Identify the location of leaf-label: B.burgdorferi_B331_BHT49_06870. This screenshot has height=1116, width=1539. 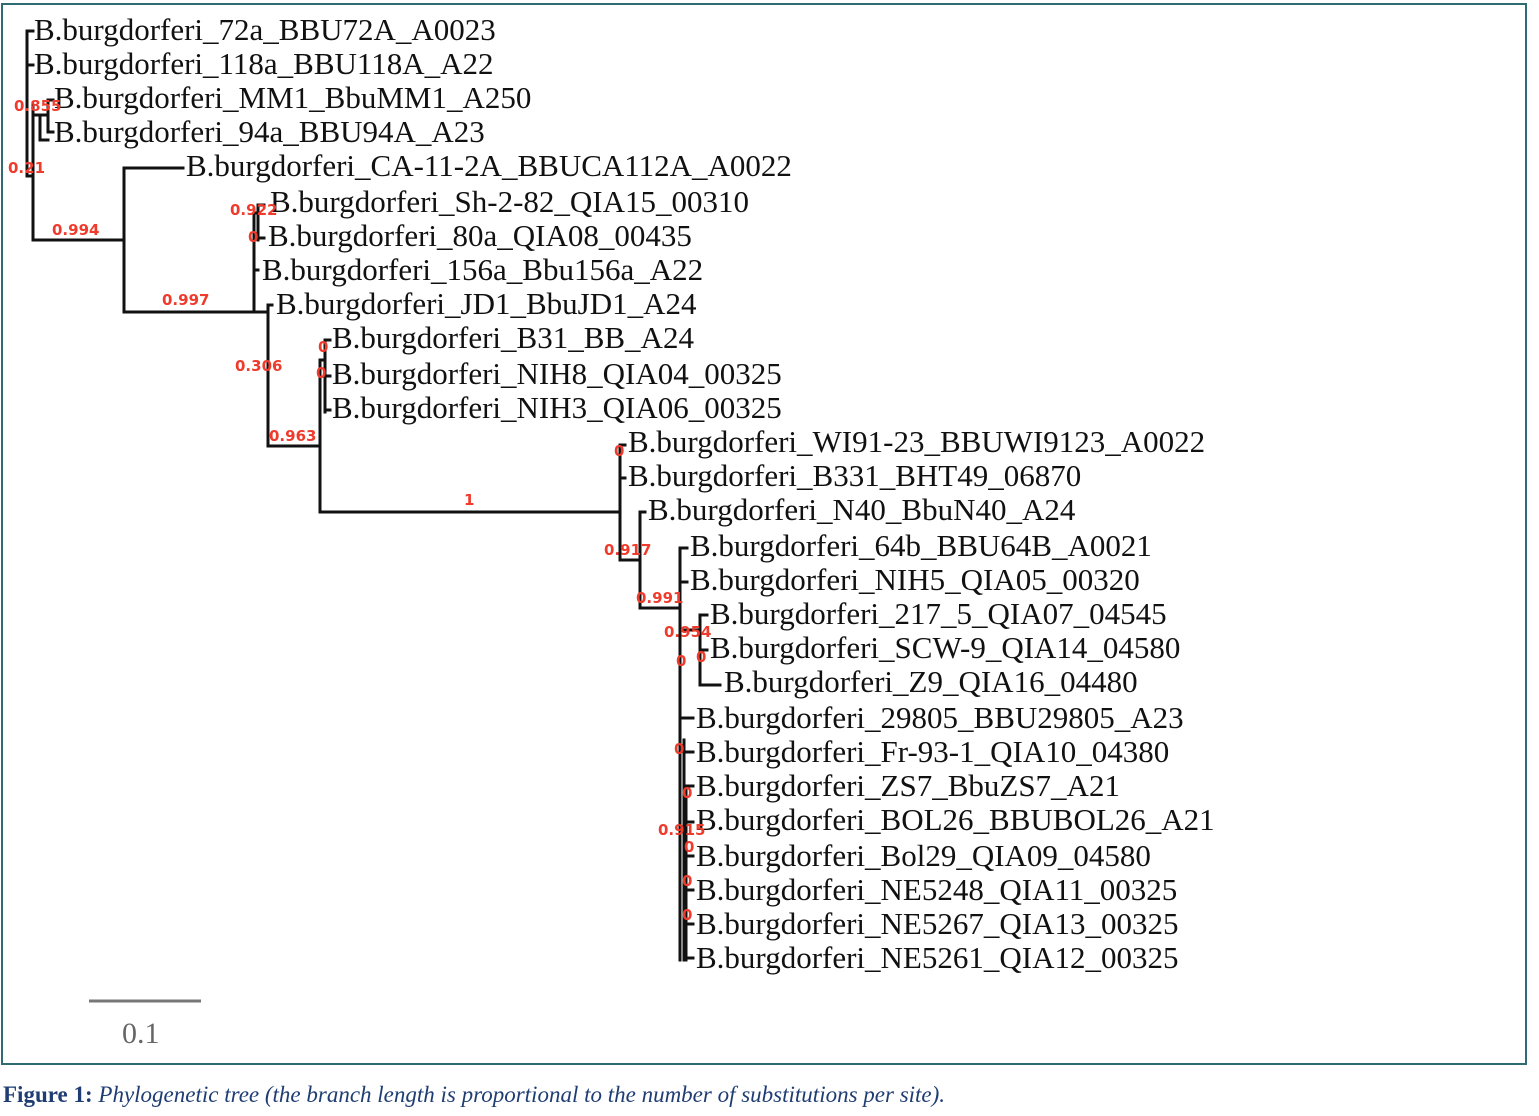
(854, 475).